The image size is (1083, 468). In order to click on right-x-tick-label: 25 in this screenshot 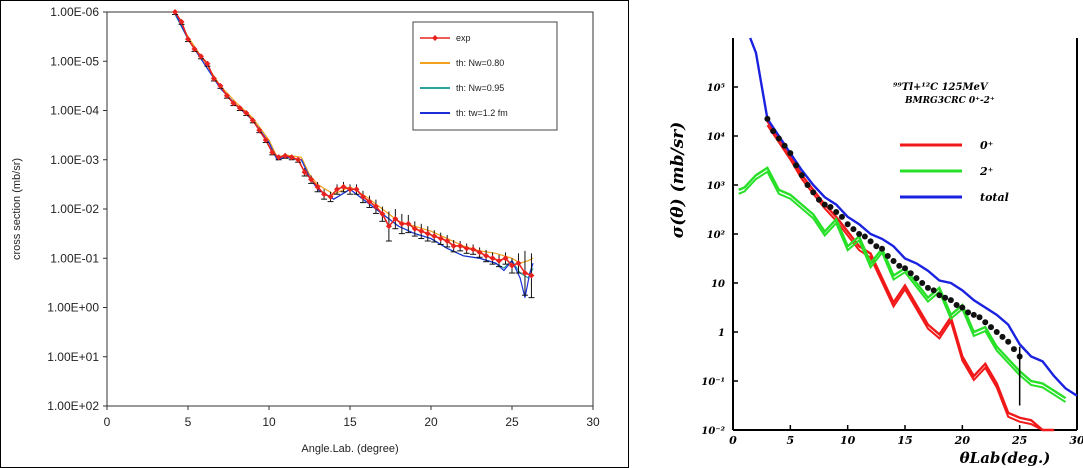, I will do `click(1019, 440)`.